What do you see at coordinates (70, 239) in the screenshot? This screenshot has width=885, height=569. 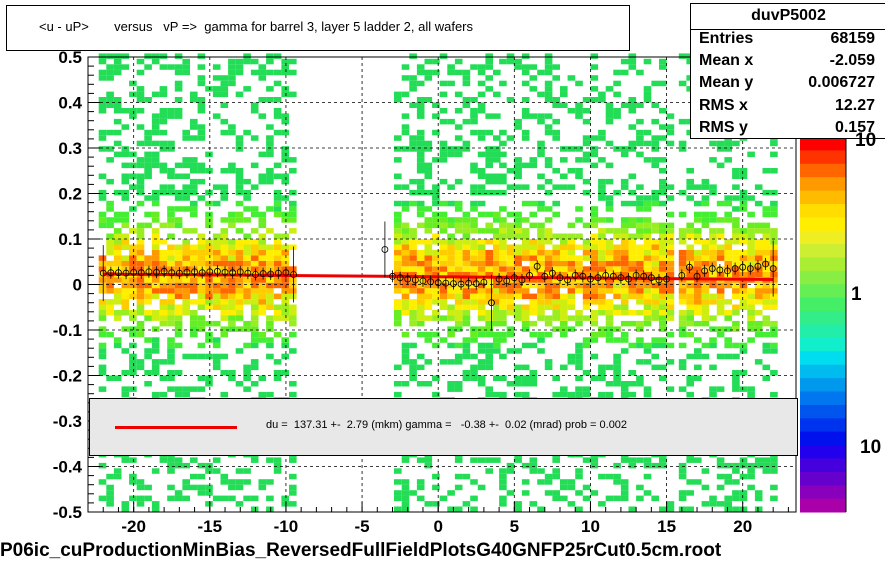 I see `y-tick-label: 0.1` at bounding box center [70, 239].